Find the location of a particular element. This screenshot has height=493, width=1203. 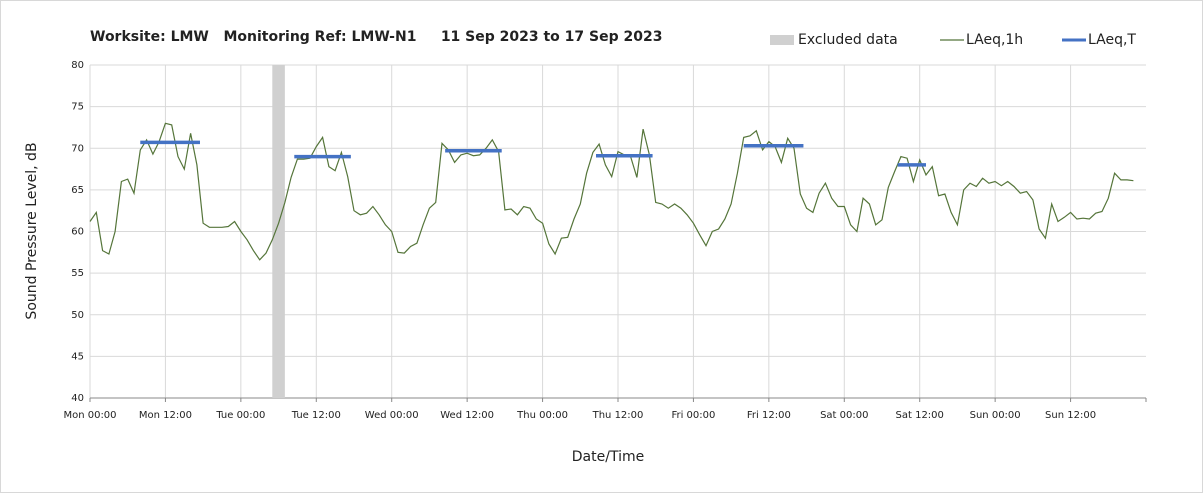

x-tick-label: Sun 00:00 is located at coordinates (995, 415).